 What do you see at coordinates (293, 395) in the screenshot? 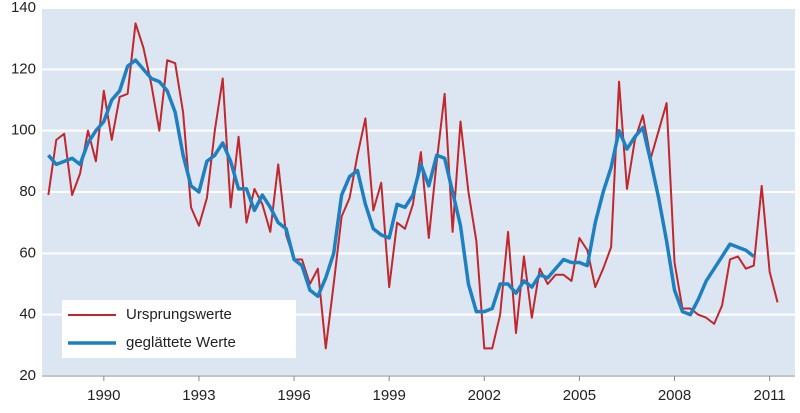
I see `x-tick-label: 1996` at bounding box center [293, 395].